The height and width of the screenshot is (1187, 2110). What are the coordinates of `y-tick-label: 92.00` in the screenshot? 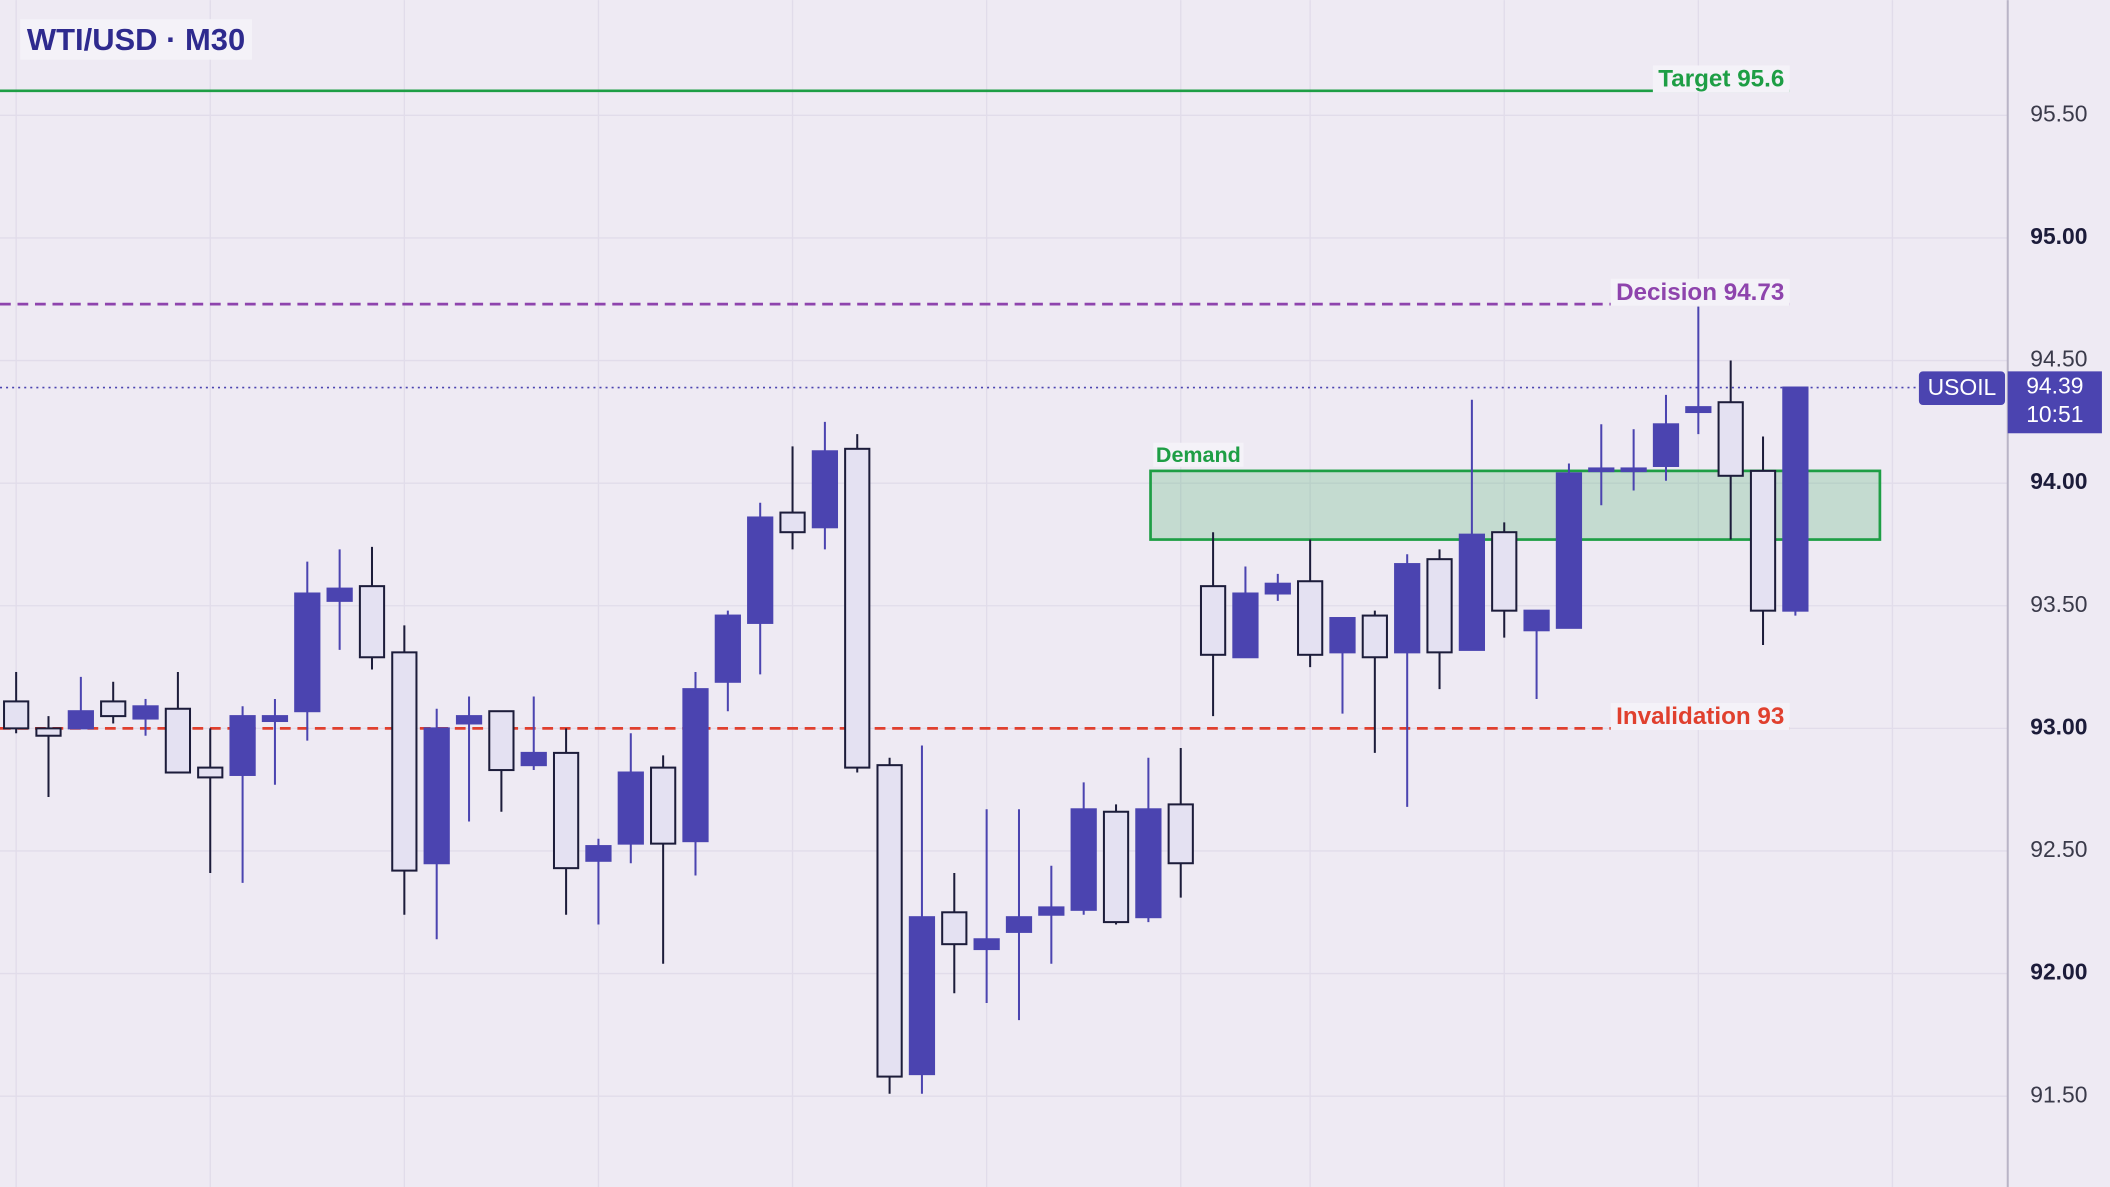 It's located at (2058, 972).